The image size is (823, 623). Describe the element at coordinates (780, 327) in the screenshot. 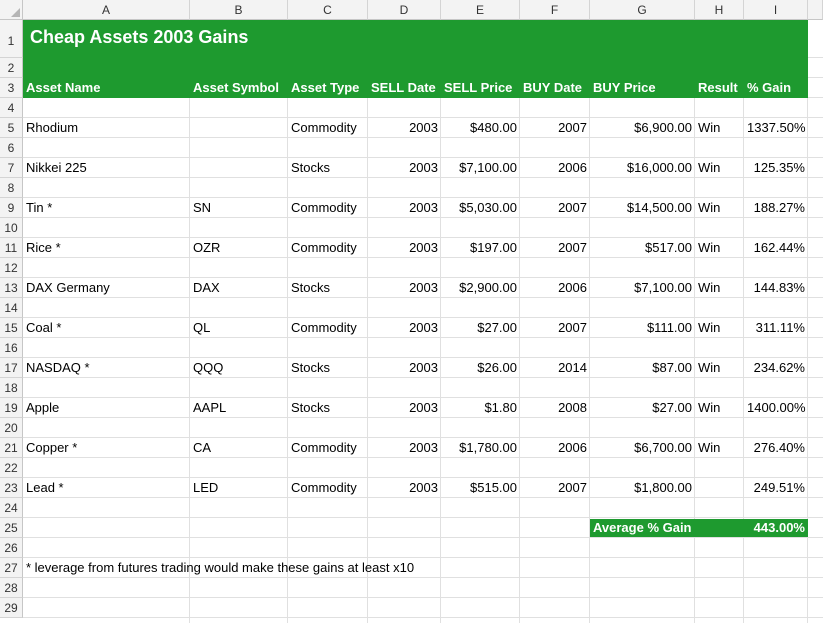

I see `cell-gain: 311.11%` at that location.